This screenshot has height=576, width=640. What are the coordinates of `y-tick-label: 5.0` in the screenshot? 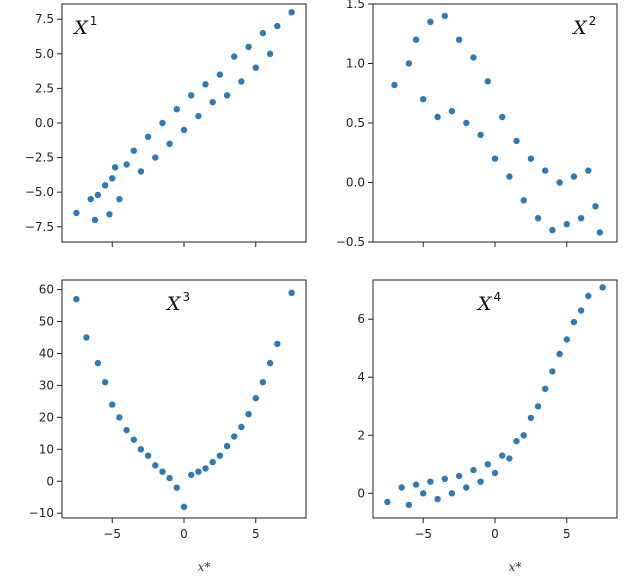 It's located at (44, 54).